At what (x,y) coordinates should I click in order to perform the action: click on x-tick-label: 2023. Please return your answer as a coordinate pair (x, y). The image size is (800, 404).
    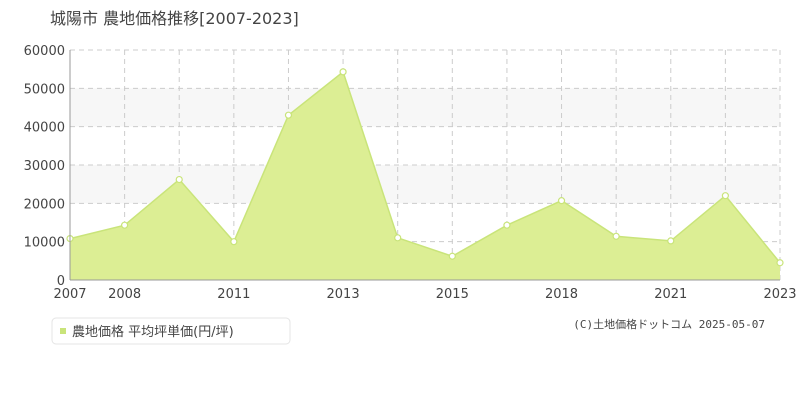
    Looking at the image, I should click on (779, 294).